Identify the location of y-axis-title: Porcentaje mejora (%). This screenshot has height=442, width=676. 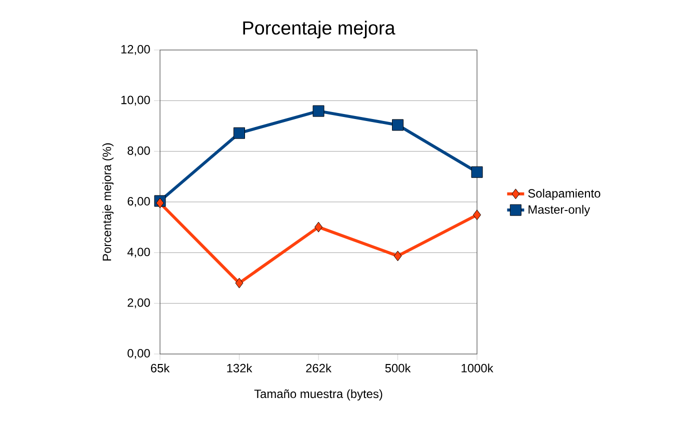
(108, 201).